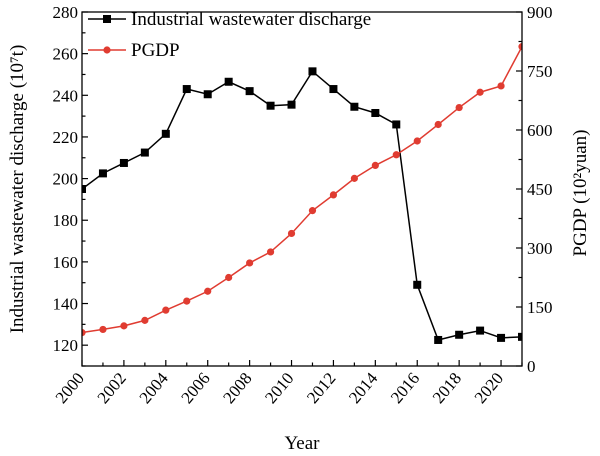 The width and height of the screenshot is (600, 456). I want to click on y-right-tick-label: 600, so click(540, 130).